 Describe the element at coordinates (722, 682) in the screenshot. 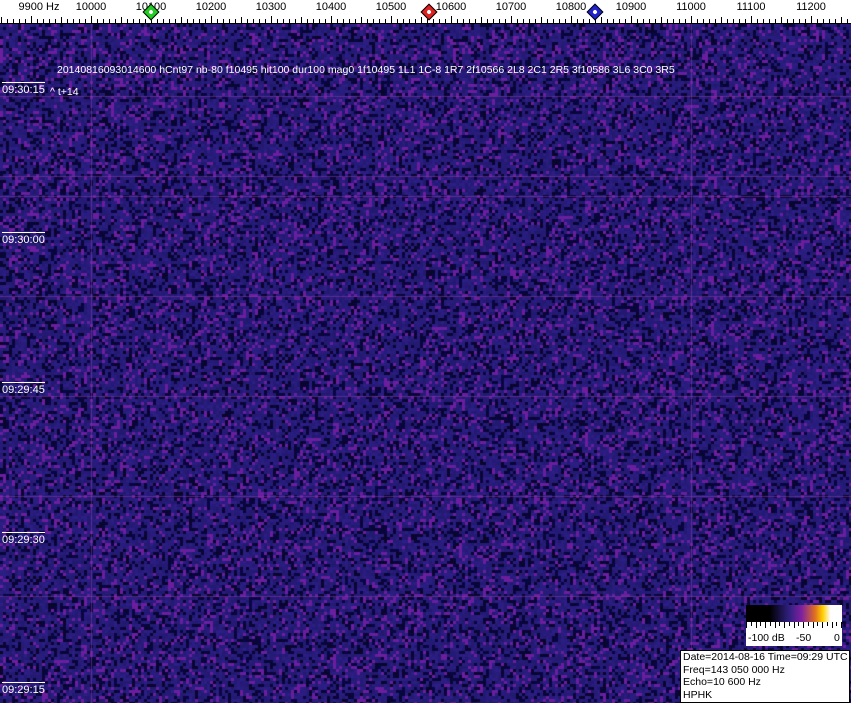

I see `echo-frequency: Echo=10 600 Hz` at that location.